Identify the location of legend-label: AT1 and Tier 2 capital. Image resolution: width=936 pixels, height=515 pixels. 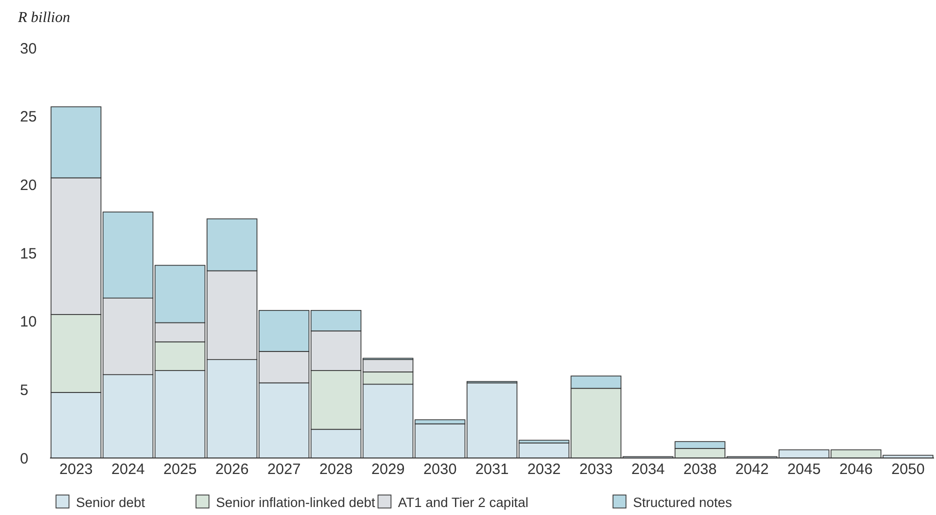
(463, 502).